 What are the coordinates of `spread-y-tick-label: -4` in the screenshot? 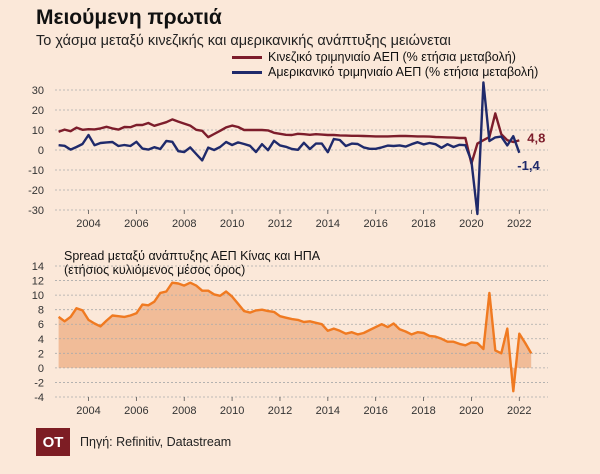 It's located at (39, 398).